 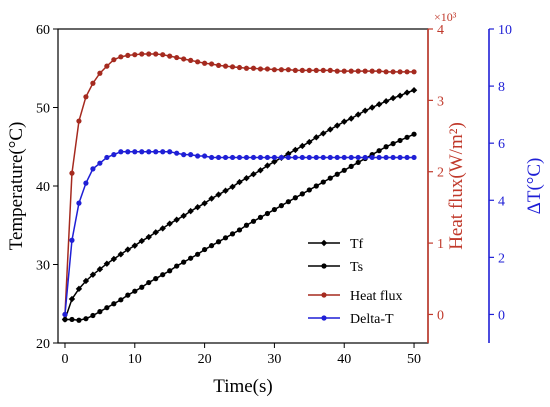 I want to click on left-y-axis-title: Temperature(°C), so click(x=16, y=186).